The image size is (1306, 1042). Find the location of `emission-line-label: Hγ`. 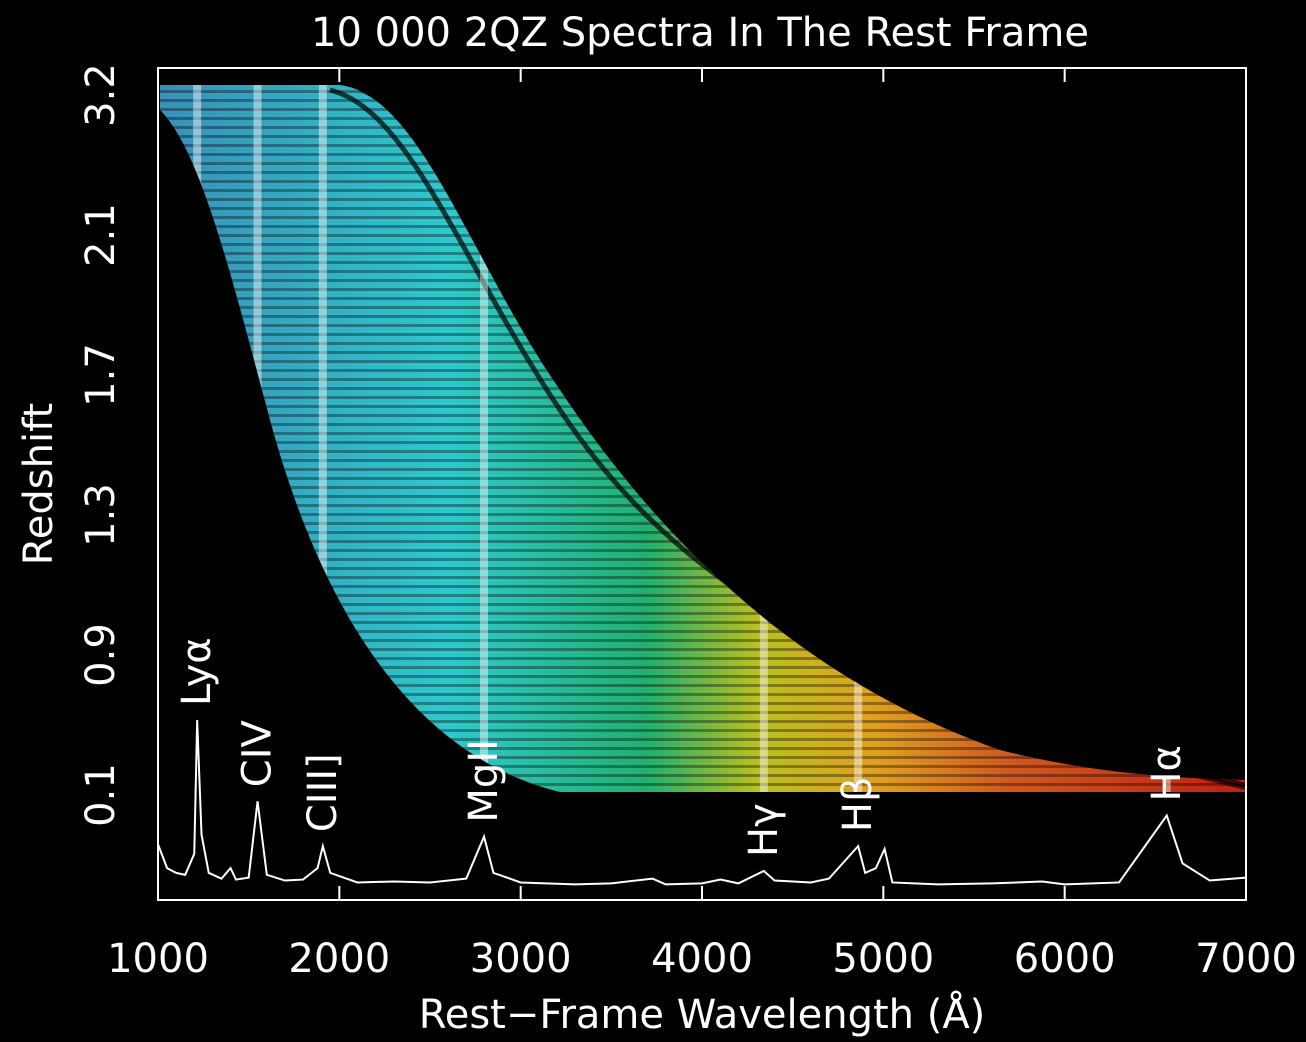

emission-line-label: Hγ is located at coordinates (764, 830).